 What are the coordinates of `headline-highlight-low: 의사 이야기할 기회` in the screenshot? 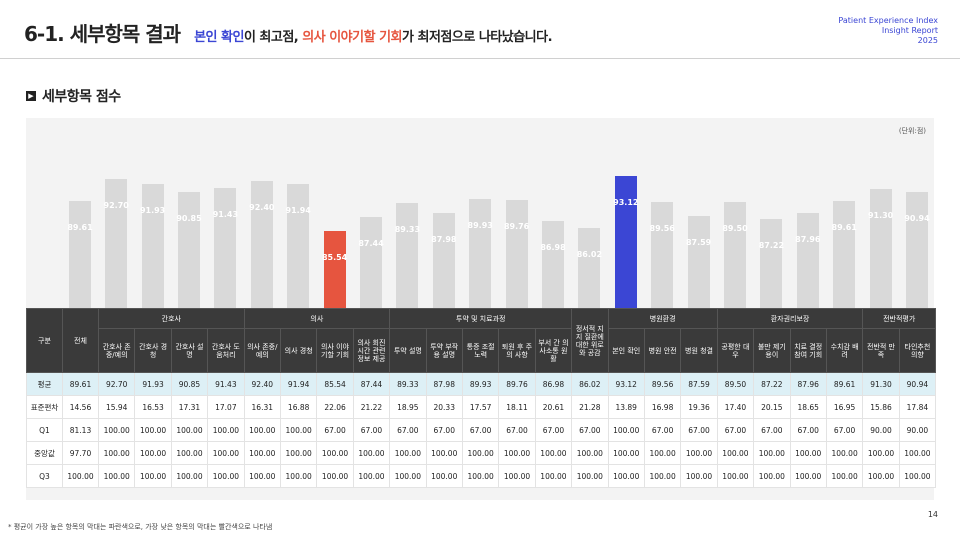 It's located at (352, 37).